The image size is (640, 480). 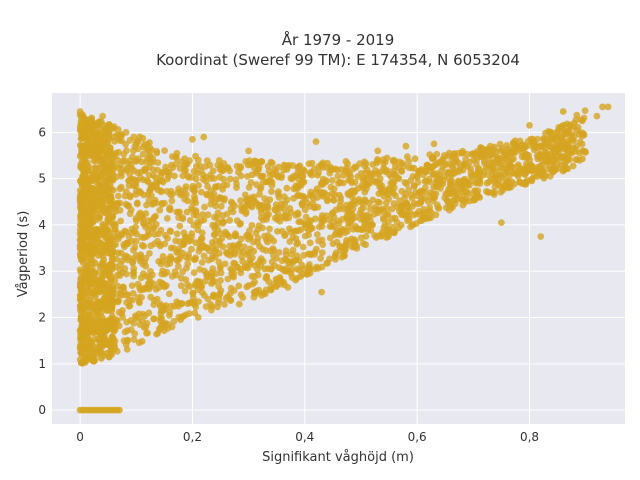 I want to click on y-tick-label: 1, so click(x=42, y=364).